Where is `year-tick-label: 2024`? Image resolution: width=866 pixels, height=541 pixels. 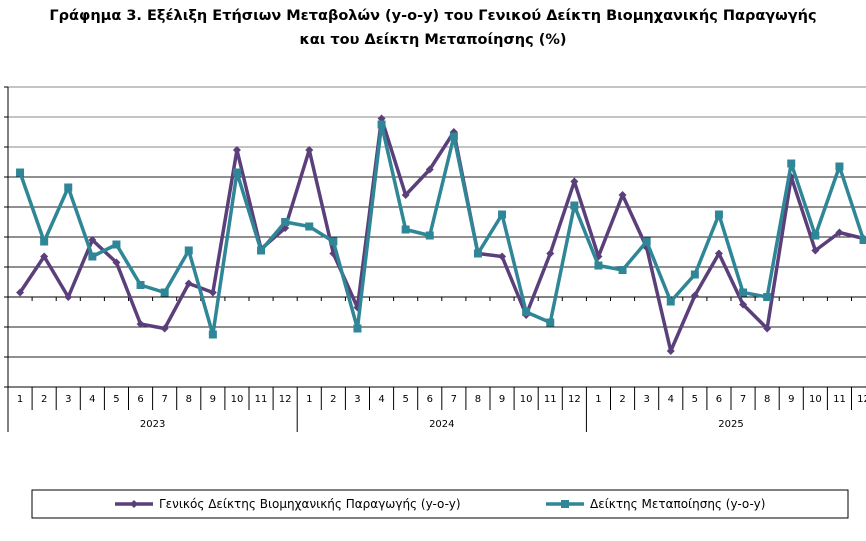
year-tick-label: 2024 is located at coordinates (441, 424).